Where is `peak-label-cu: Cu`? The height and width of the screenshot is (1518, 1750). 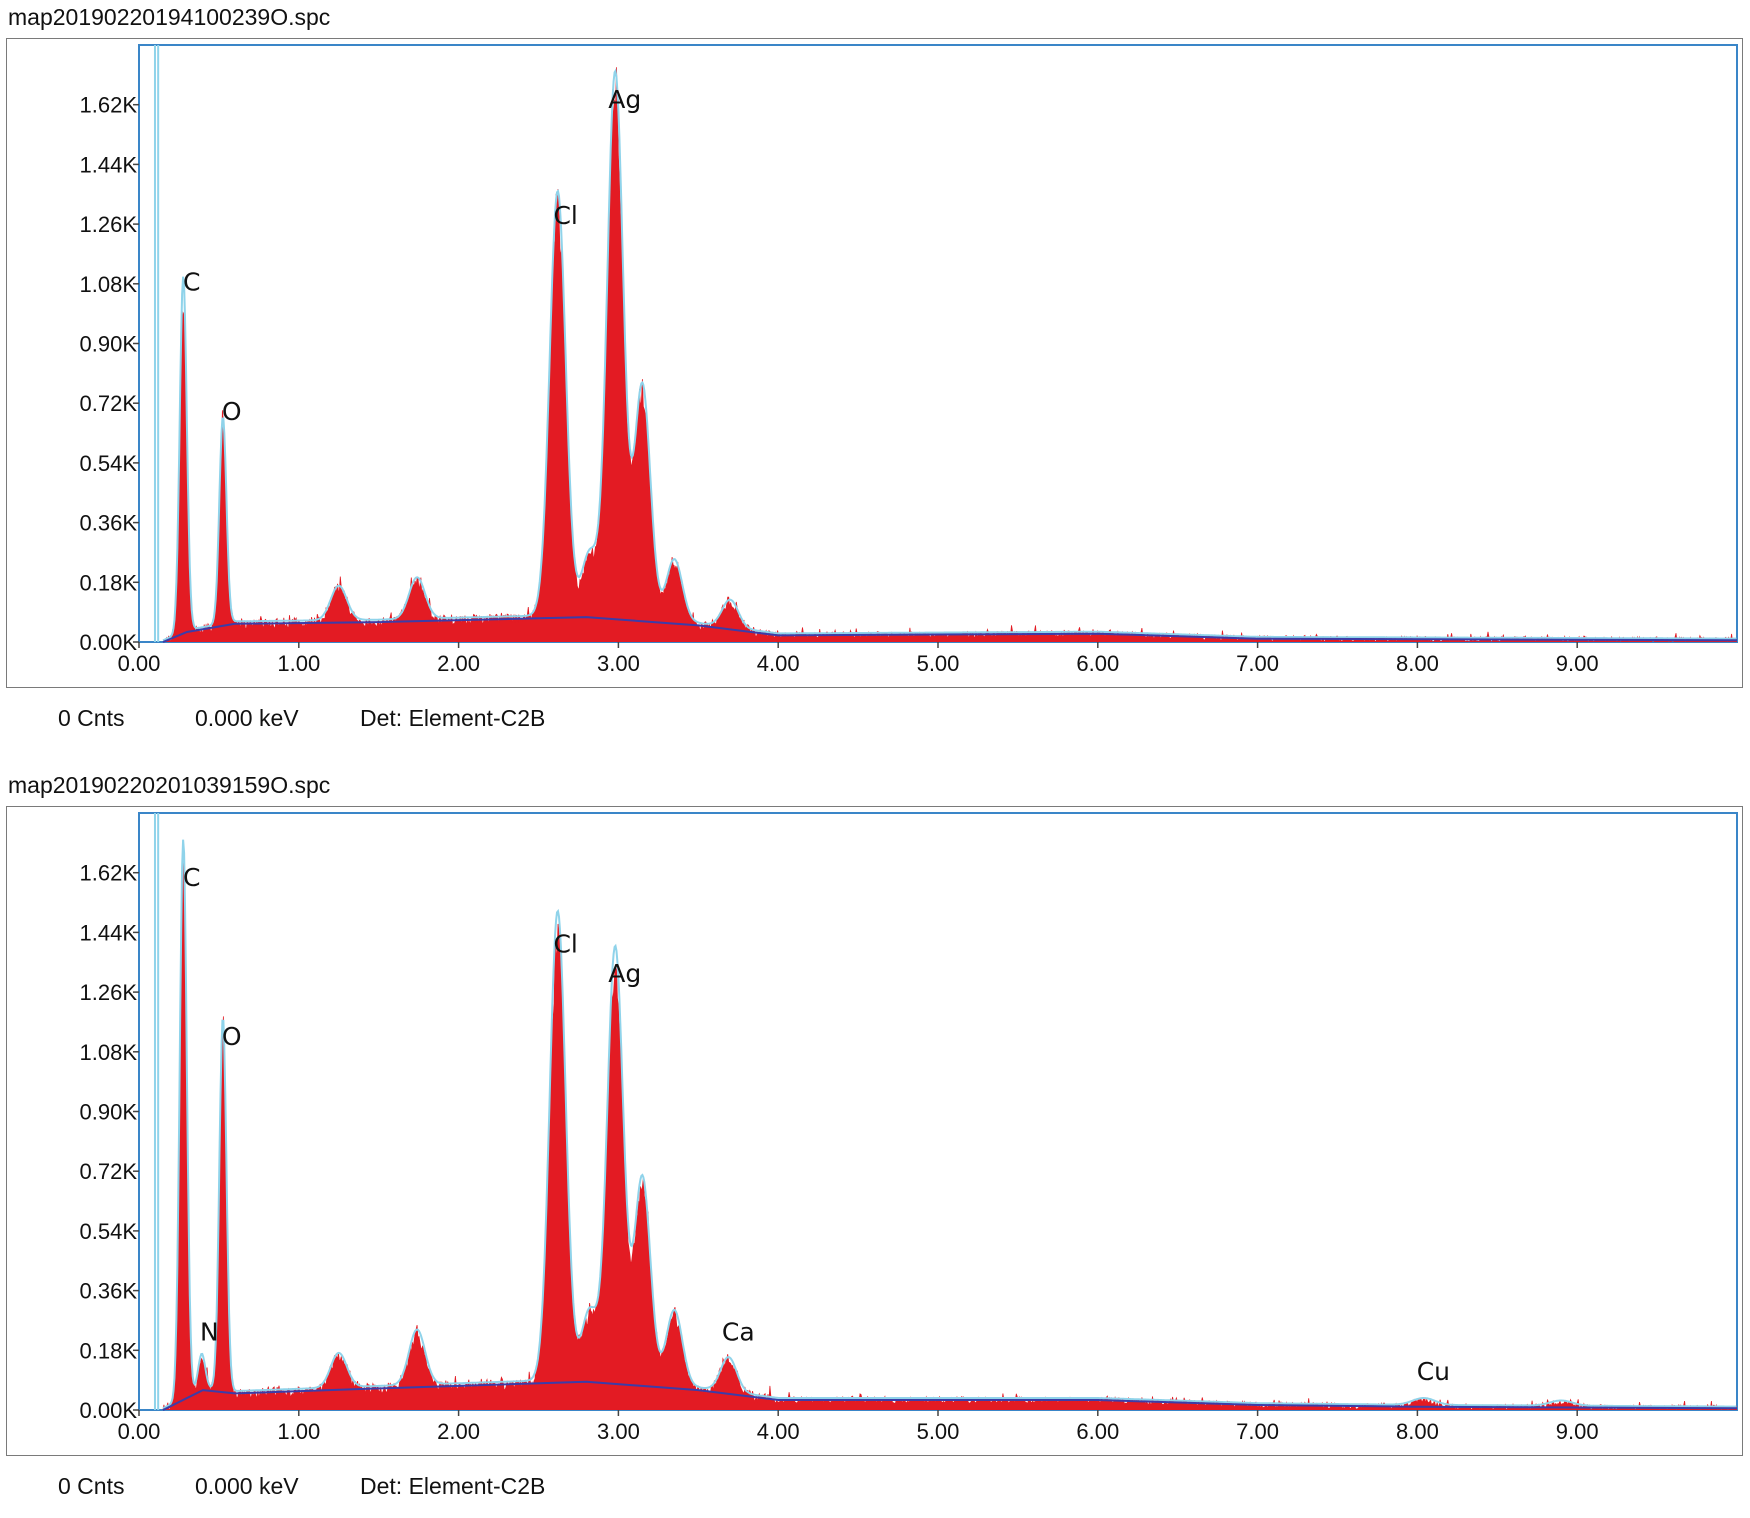
peak-label-cu: Cu is located at coordinates (1433, 1371).